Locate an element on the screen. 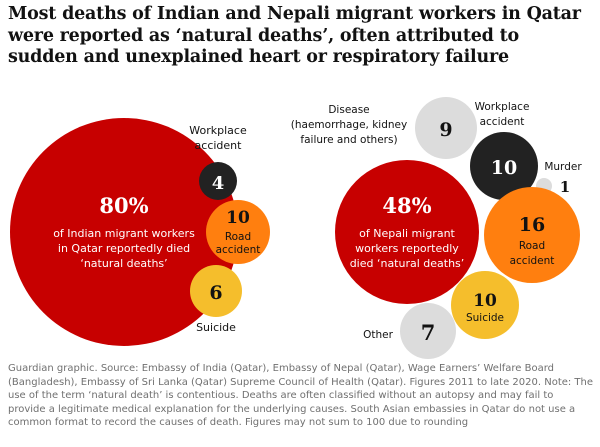  bubble-natural-deaths-label: of Indian migrant workers is located at coordinates (124, 233).